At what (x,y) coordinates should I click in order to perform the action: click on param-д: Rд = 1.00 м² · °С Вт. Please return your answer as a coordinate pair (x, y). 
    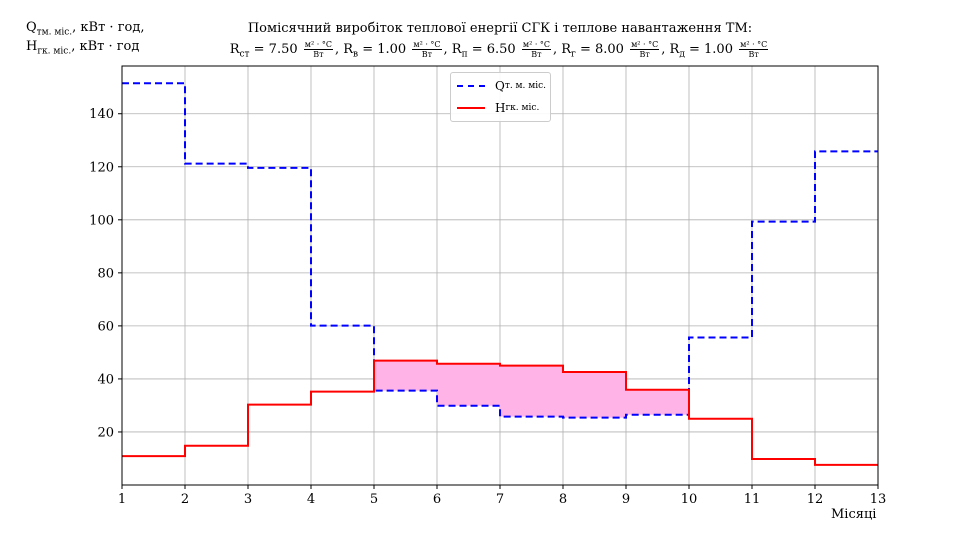
    Looking at the image, I should click on (719, 50).